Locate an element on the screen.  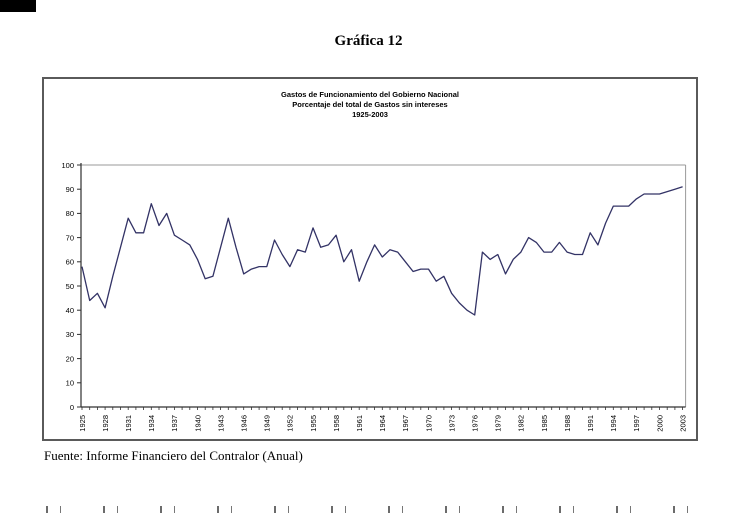
x-axis-tick-label: 1976 is located at coordinates (475, 423).